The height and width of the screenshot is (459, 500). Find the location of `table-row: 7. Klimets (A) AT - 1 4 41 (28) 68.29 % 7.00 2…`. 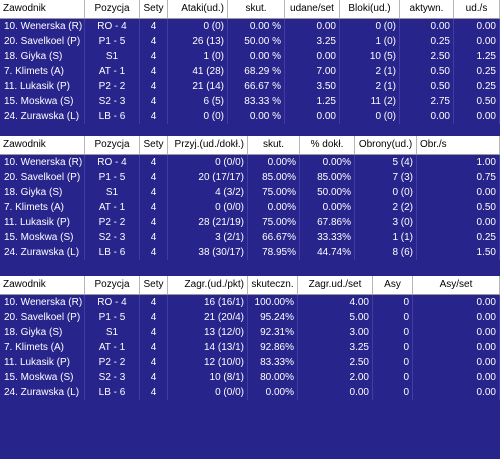

table-row: 7. Klimets (A) AT - 1 4 41 (28) 68.29 % 7.00 2… is located at coordinates (250, 71).